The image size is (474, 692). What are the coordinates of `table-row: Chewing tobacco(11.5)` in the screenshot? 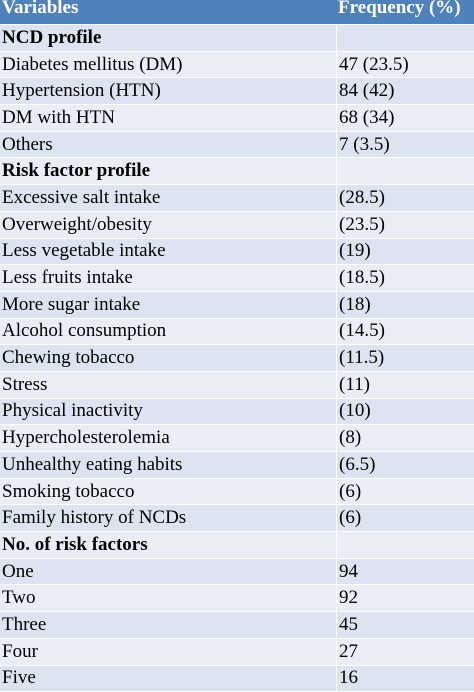 It's located at (237, 358).